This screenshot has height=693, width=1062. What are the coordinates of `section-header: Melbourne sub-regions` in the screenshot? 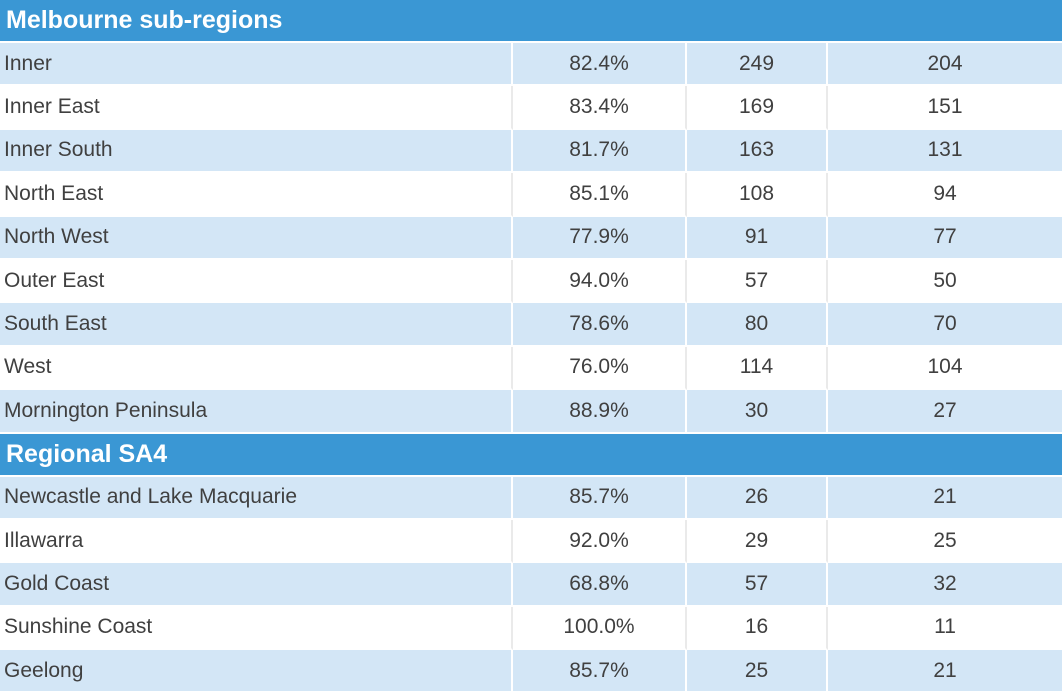 It's located at (531, 21).